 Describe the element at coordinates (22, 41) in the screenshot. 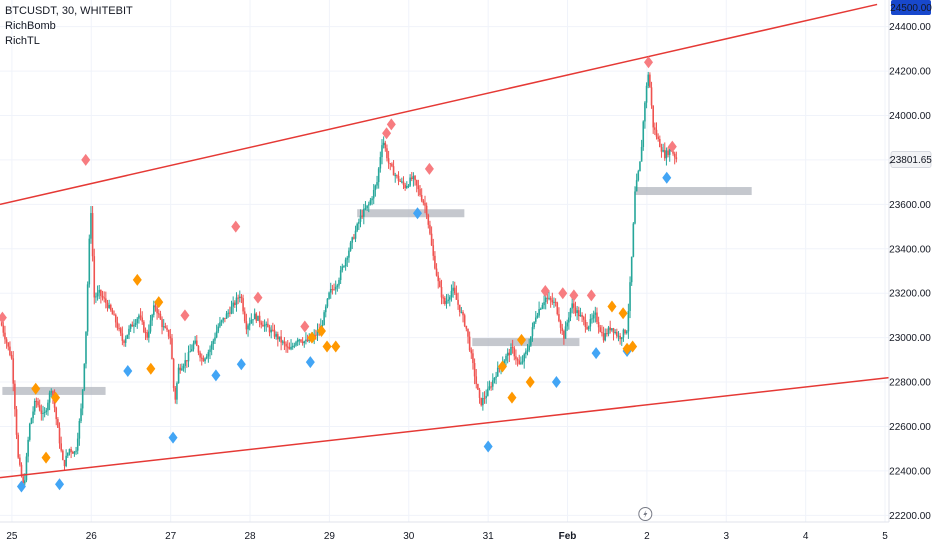

I see `indicator-richtl: RichTL` at that location.